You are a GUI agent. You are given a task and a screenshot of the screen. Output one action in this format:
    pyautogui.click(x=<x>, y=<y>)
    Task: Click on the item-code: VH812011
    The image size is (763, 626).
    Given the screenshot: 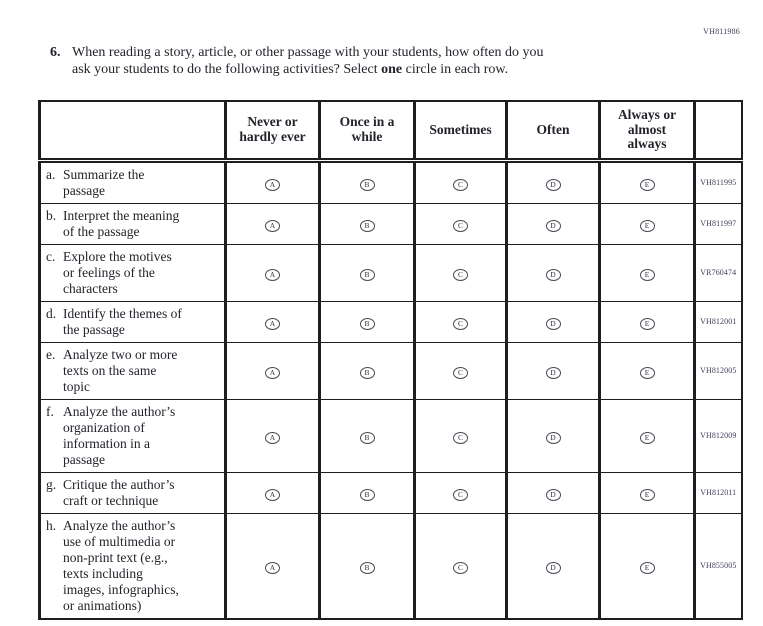 What is the action you would take?
    pyautogui.click(x=717, y=492)
    